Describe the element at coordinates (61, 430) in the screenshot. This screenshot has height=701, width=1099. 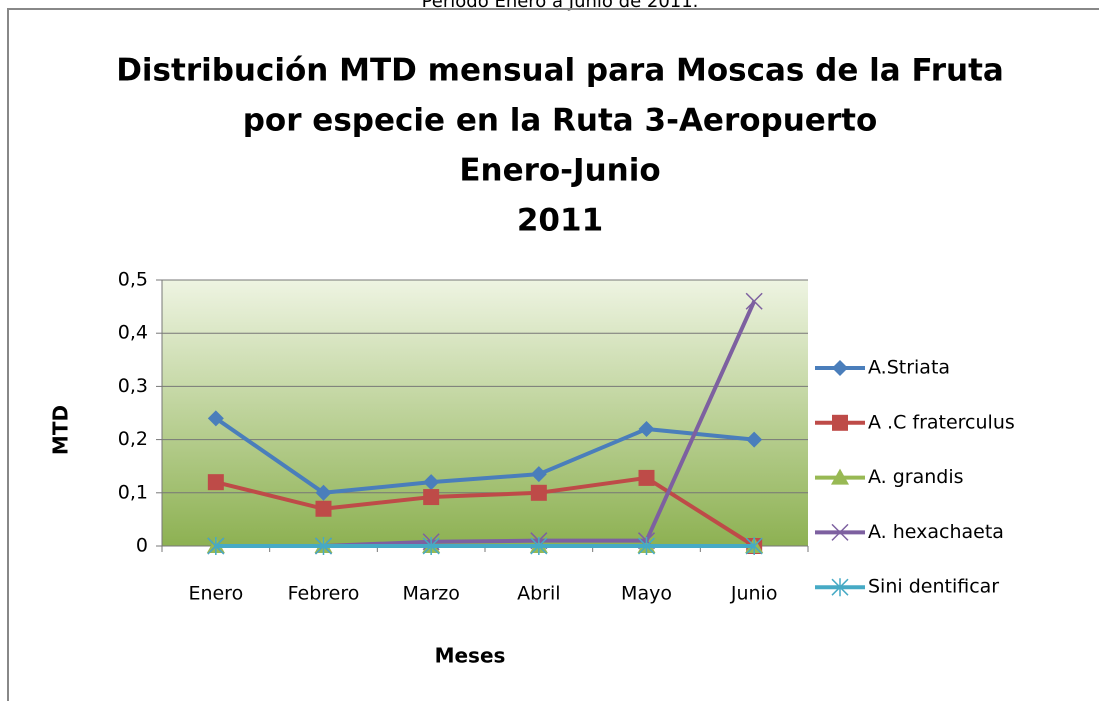
I see `y-axis-title: MTD` at that location.